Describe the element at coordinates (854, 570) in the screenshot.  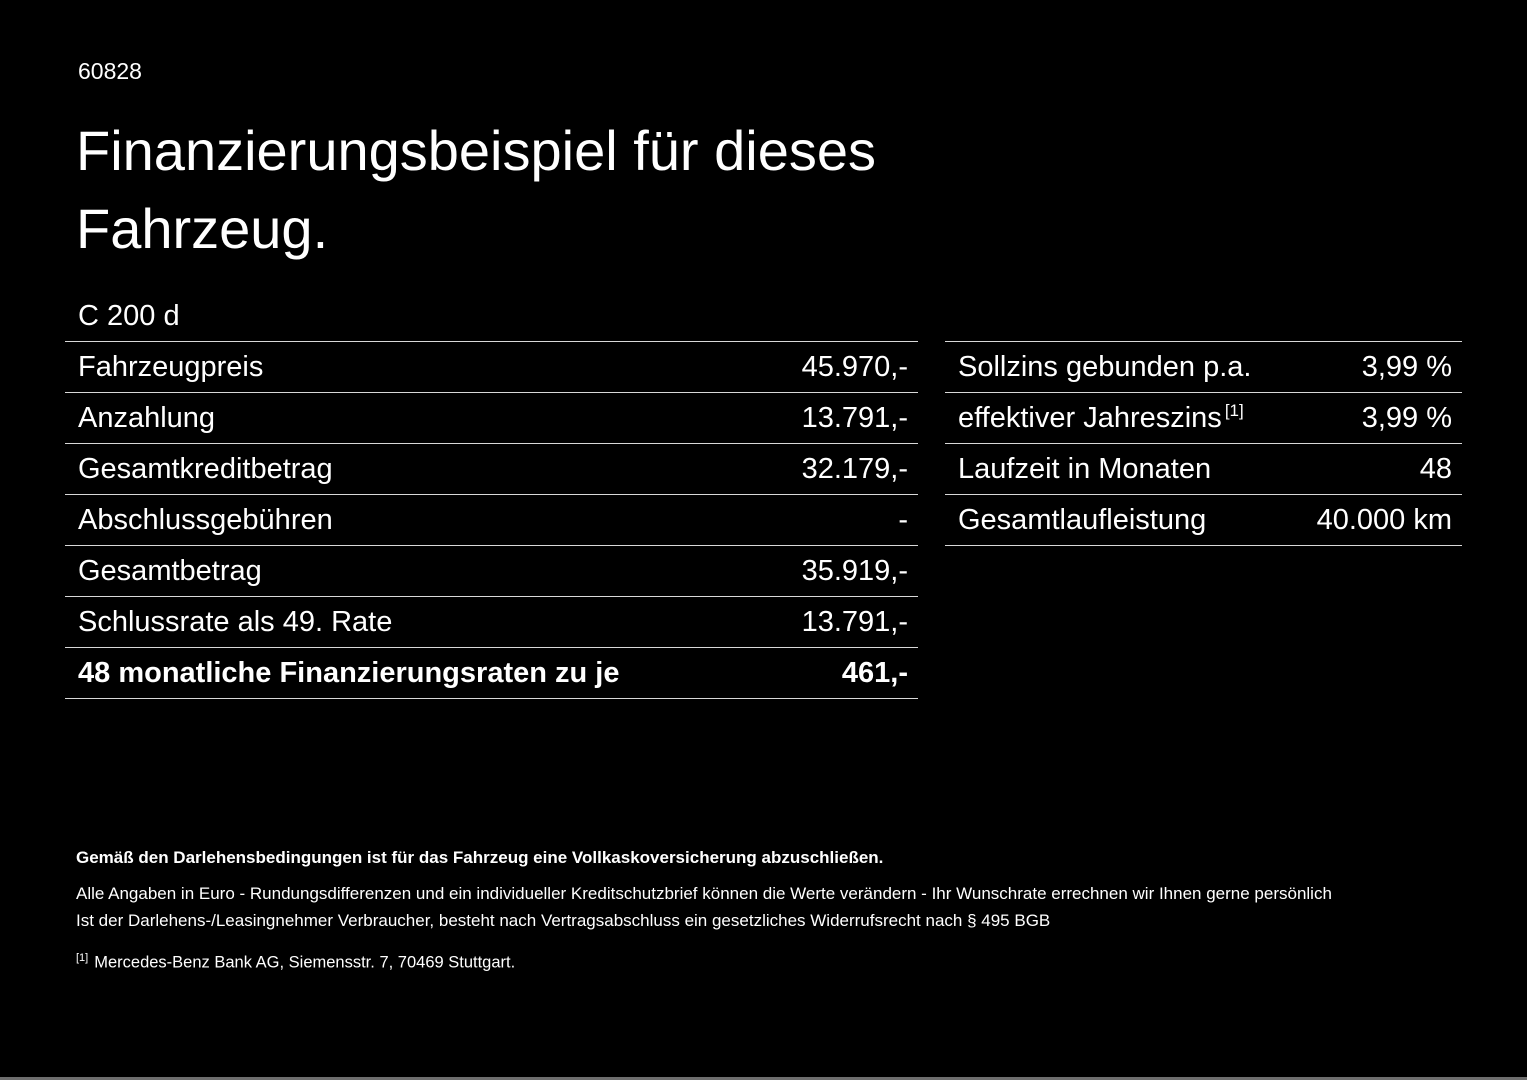
I see `row-value: 35.919,-` at that location.